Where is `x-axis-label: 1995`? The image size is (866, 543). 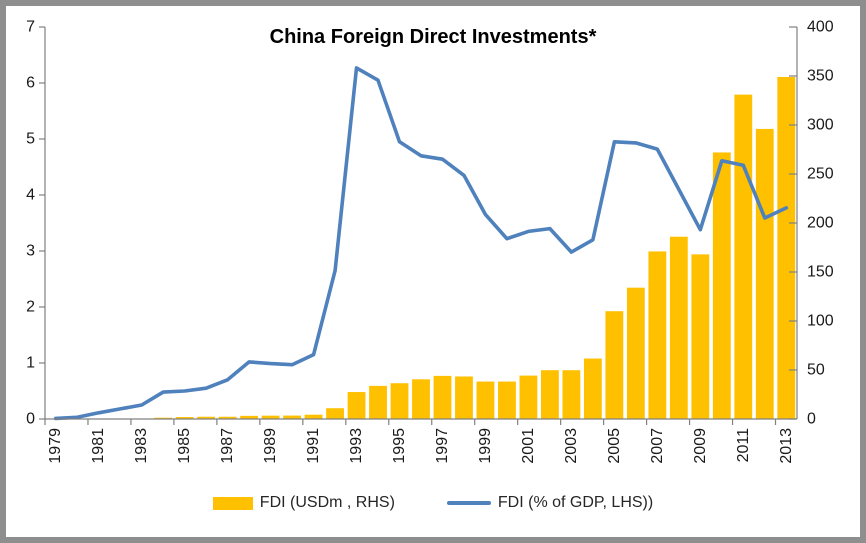
x-axis-label: 1995 is located at coordinates (399, 446).